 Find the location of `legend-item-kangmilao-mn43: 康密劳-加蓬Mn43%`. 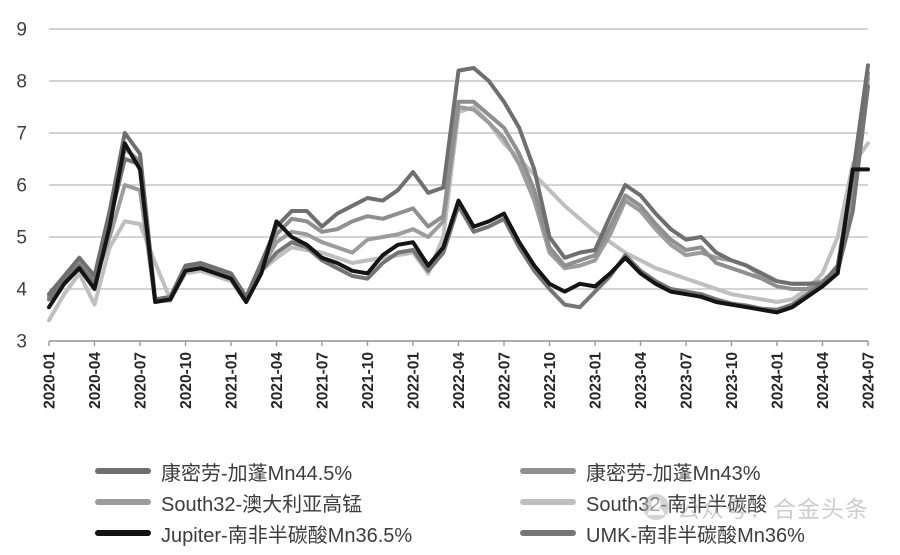

legend-item-kangmilao-mn43: 康密劳-加蓬Mn43% is located at coordinates (640, 471).